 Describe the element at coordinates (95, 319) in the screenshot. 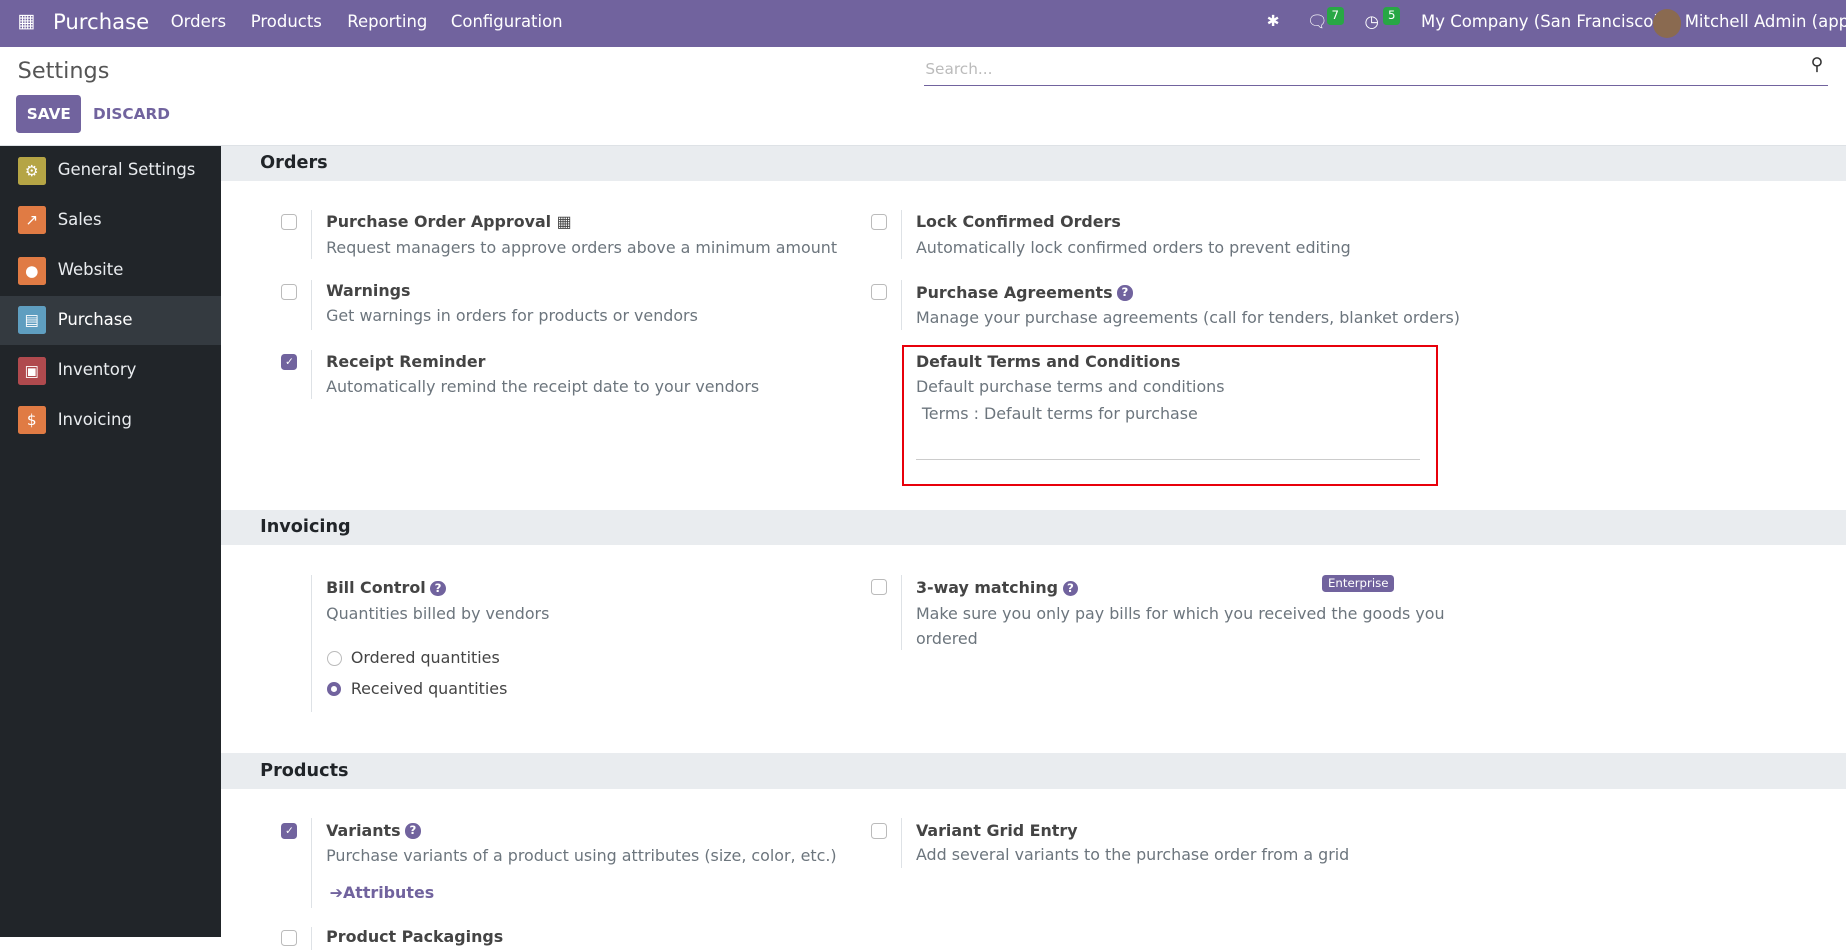

I see `sidebar-item-label: Purchase` at that location.